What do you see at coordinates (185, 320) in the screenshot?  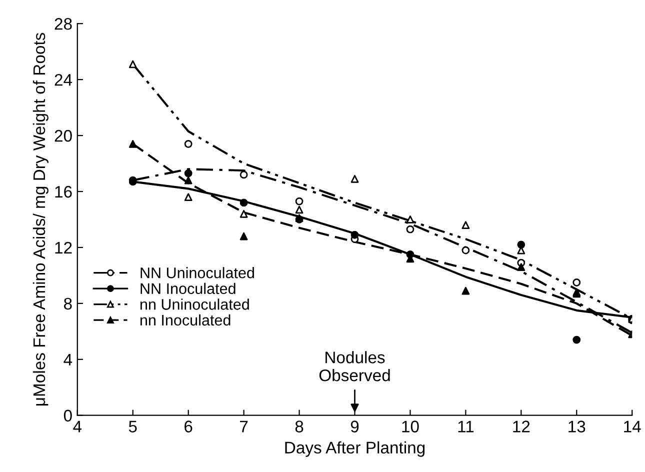 I see `legend-label: nn Inoculated` at bounding box center [185, 320].